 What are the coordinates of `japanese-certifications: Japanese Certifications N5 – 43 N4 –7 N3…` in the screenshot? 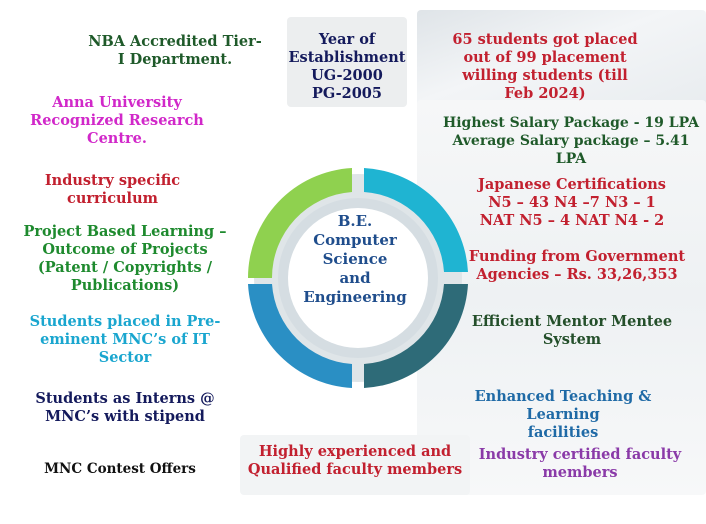 It's located at (572, 202).